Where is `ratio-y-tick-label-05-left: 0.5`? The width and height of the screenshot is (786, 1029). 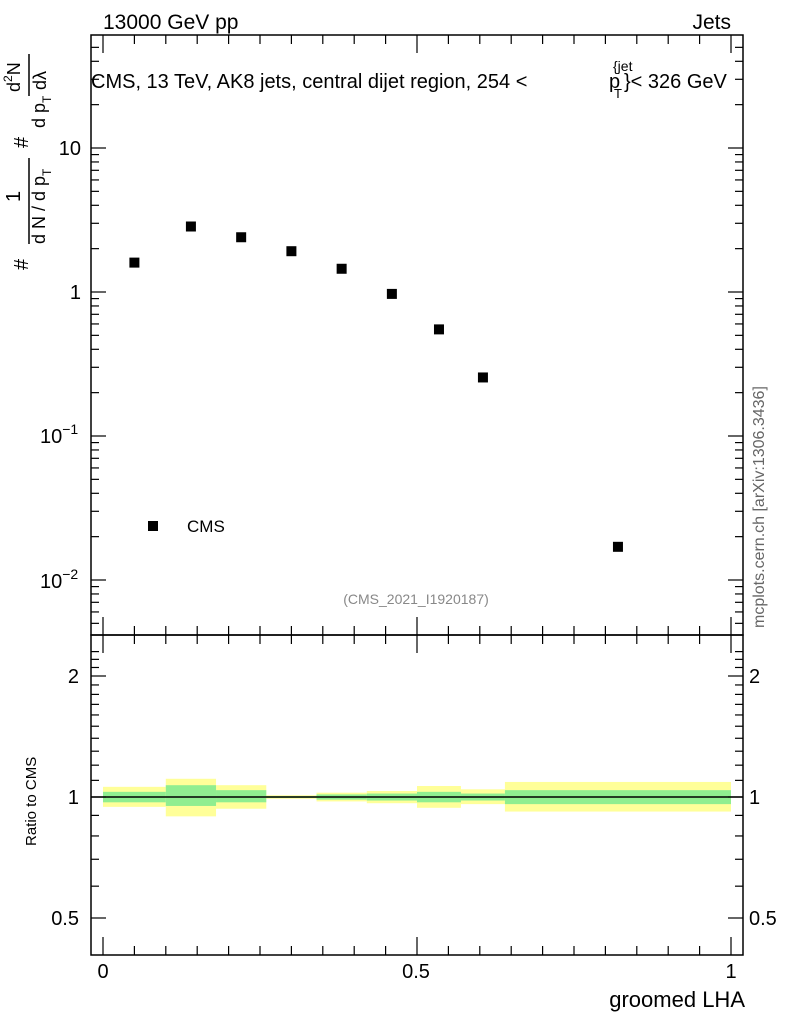
ratio-y-tick-label-05-left: 0.5 is located at coordinates (65, 919).